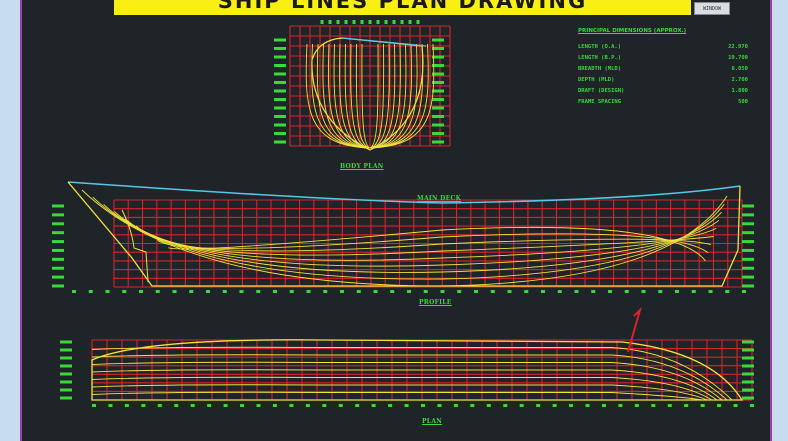 The image size is (788, 441). Describe the element at coordinates (412, 238) in the screenshot. I see `profile-buttock-line` at that location.